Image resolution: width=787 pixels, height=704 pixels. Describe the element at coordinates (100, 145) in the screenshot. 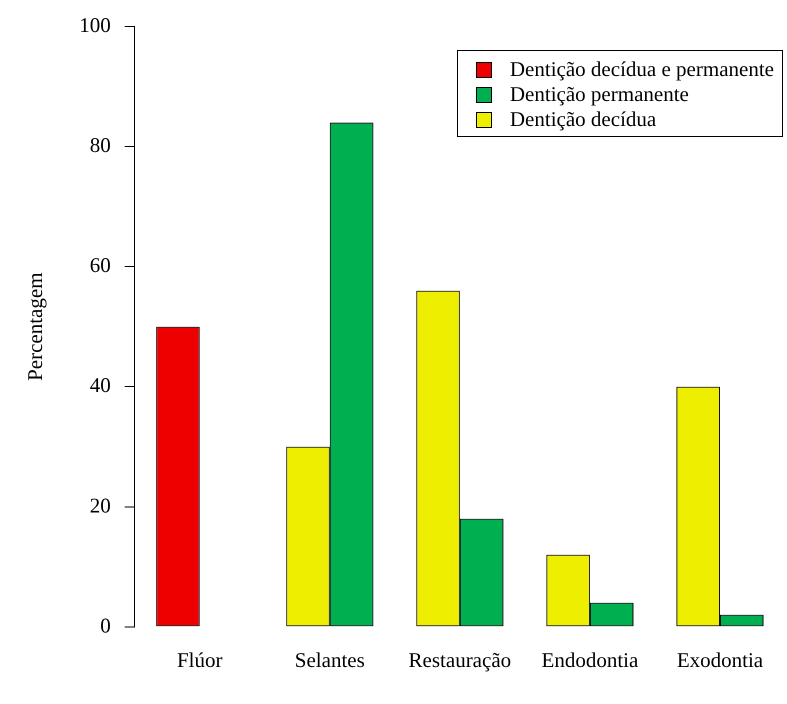

I see `y-tick-label: 80` at that location.